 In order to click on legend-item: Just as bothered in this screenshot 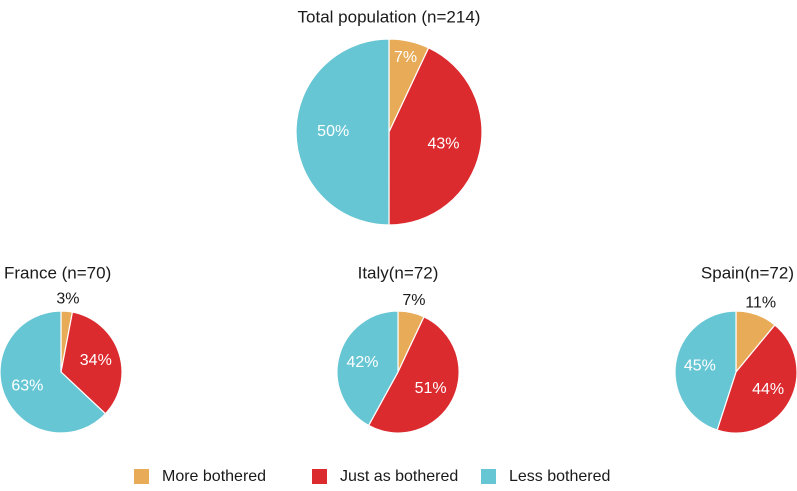, I will do `click(385, 476)`.